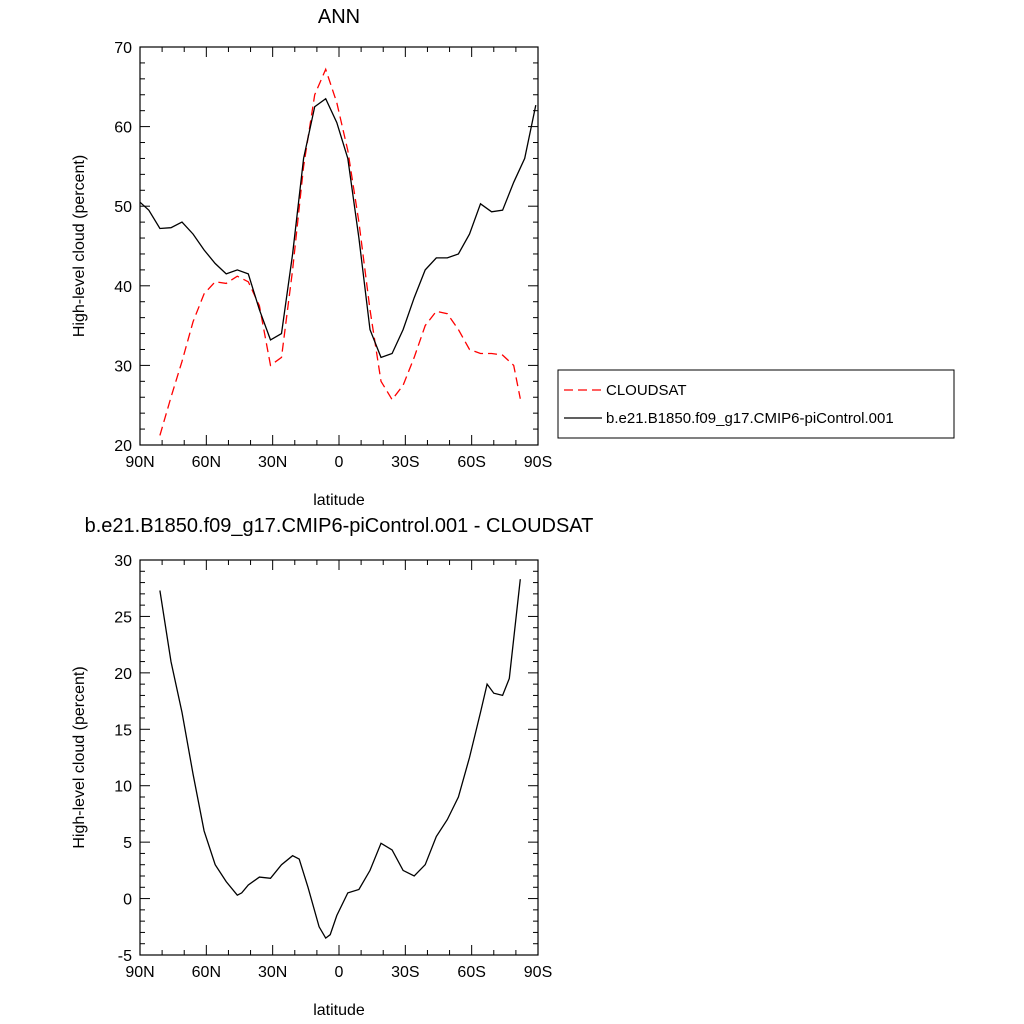  Describe the element at coordinates (339, 17) in the screenshot. I see `chart-title: ANN` at that location.